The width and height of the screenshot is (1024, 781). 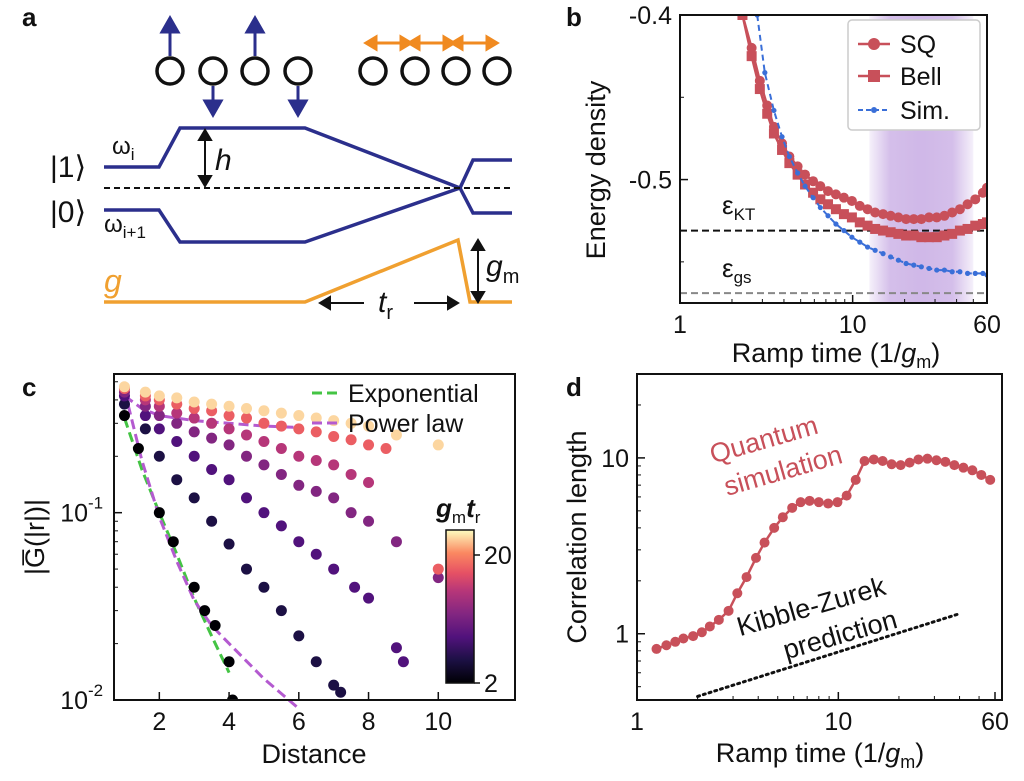 I want to click on panel-b-label: b, so click(x=574, y=17).